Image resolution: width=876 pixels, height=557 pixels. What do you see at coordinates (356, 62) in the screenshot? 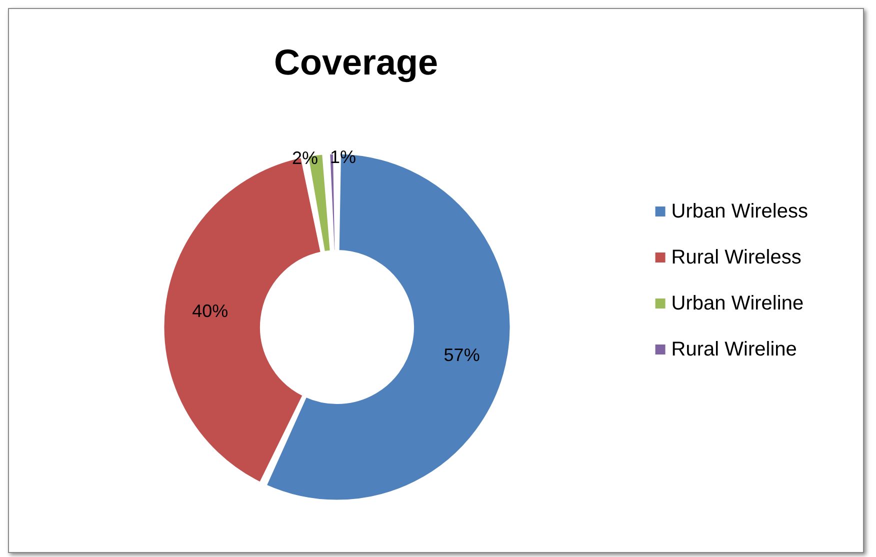
I see `chart-title: Coverage` at bounding box center [356, 62].